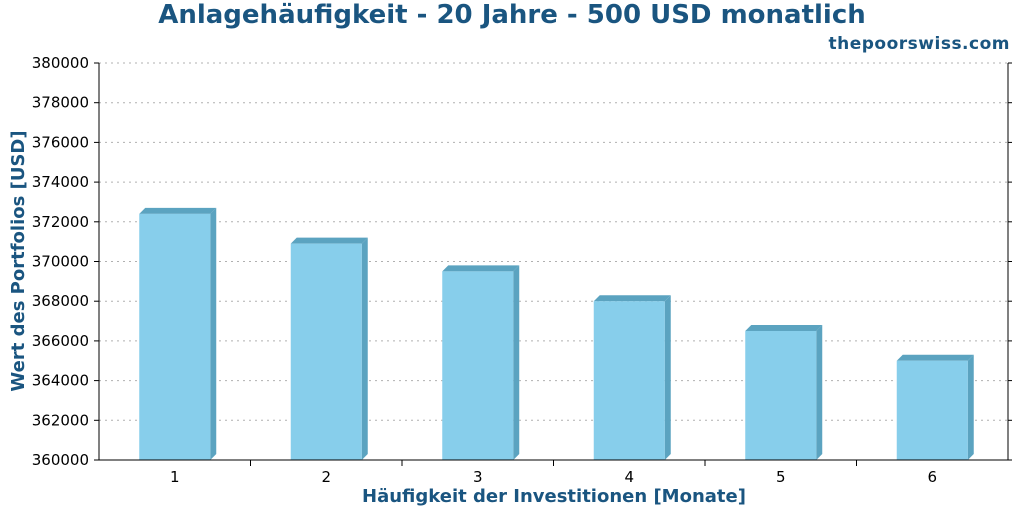  Describe the element at coordinates (60, 341) in the screenshot. I see `y-tick-label: 366000` at that location.